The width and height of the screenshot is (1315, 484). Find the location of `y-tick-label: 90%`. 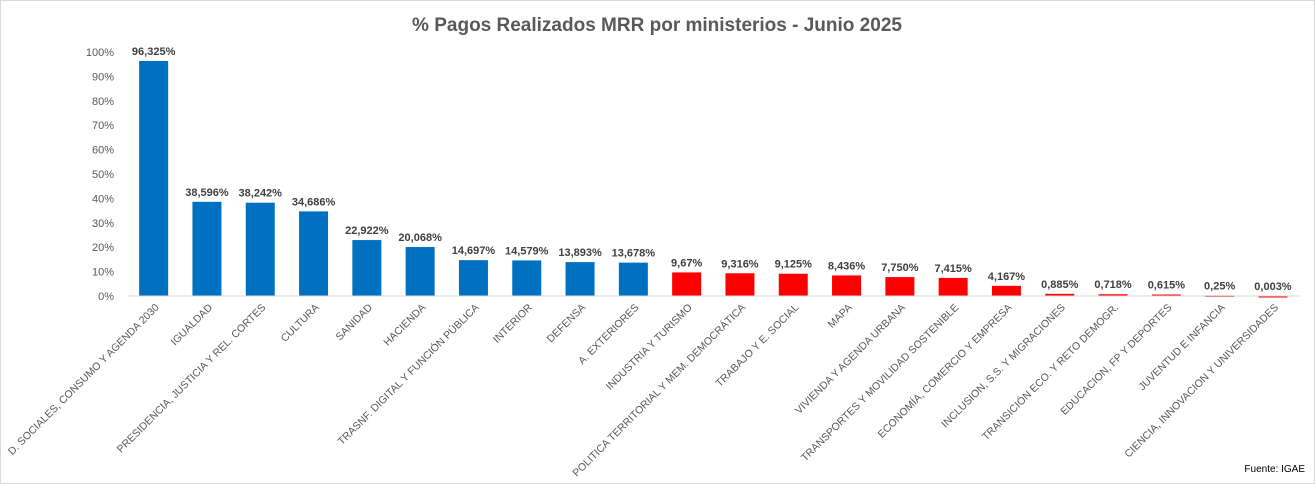

y-tick-label: 90% is located at coordinates (103, 77).